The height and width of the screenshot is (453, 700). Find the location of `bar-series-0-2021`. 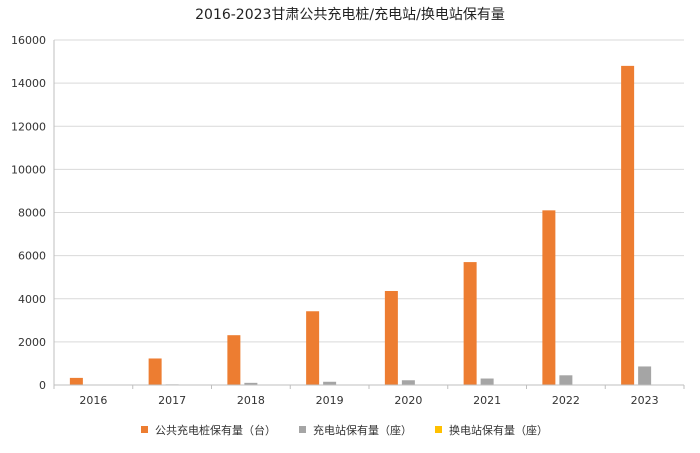

bar-series-0-2021 is located at coordinates (470, 323).